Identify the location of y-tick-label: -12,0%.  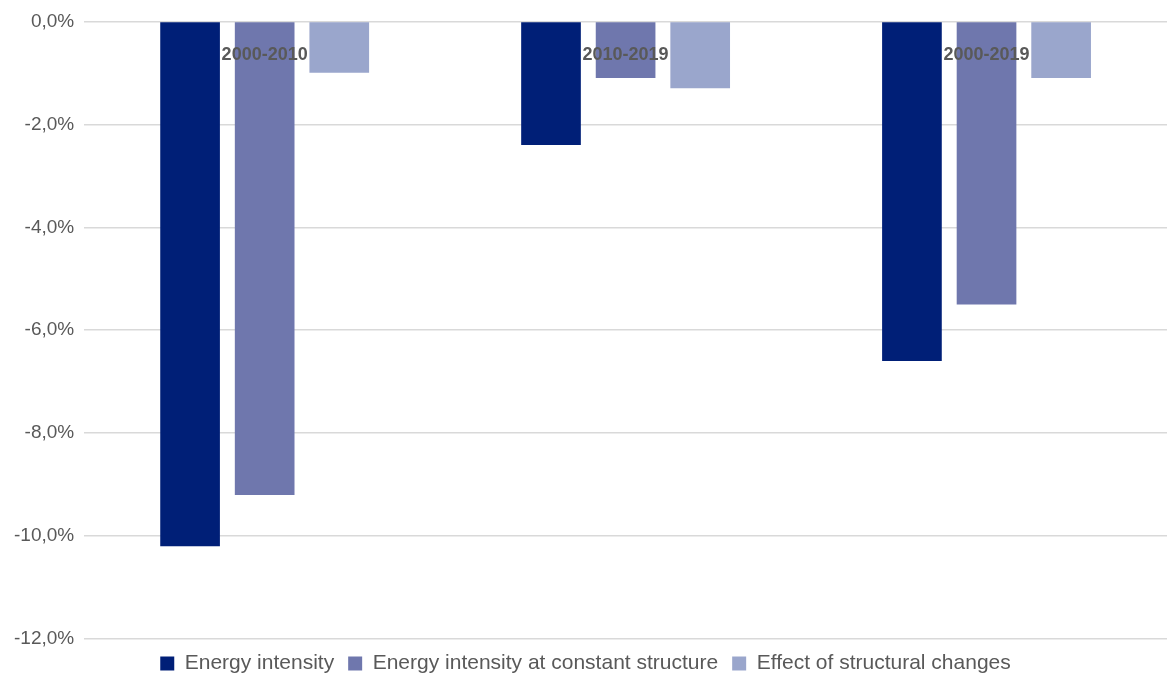
(44, 638).